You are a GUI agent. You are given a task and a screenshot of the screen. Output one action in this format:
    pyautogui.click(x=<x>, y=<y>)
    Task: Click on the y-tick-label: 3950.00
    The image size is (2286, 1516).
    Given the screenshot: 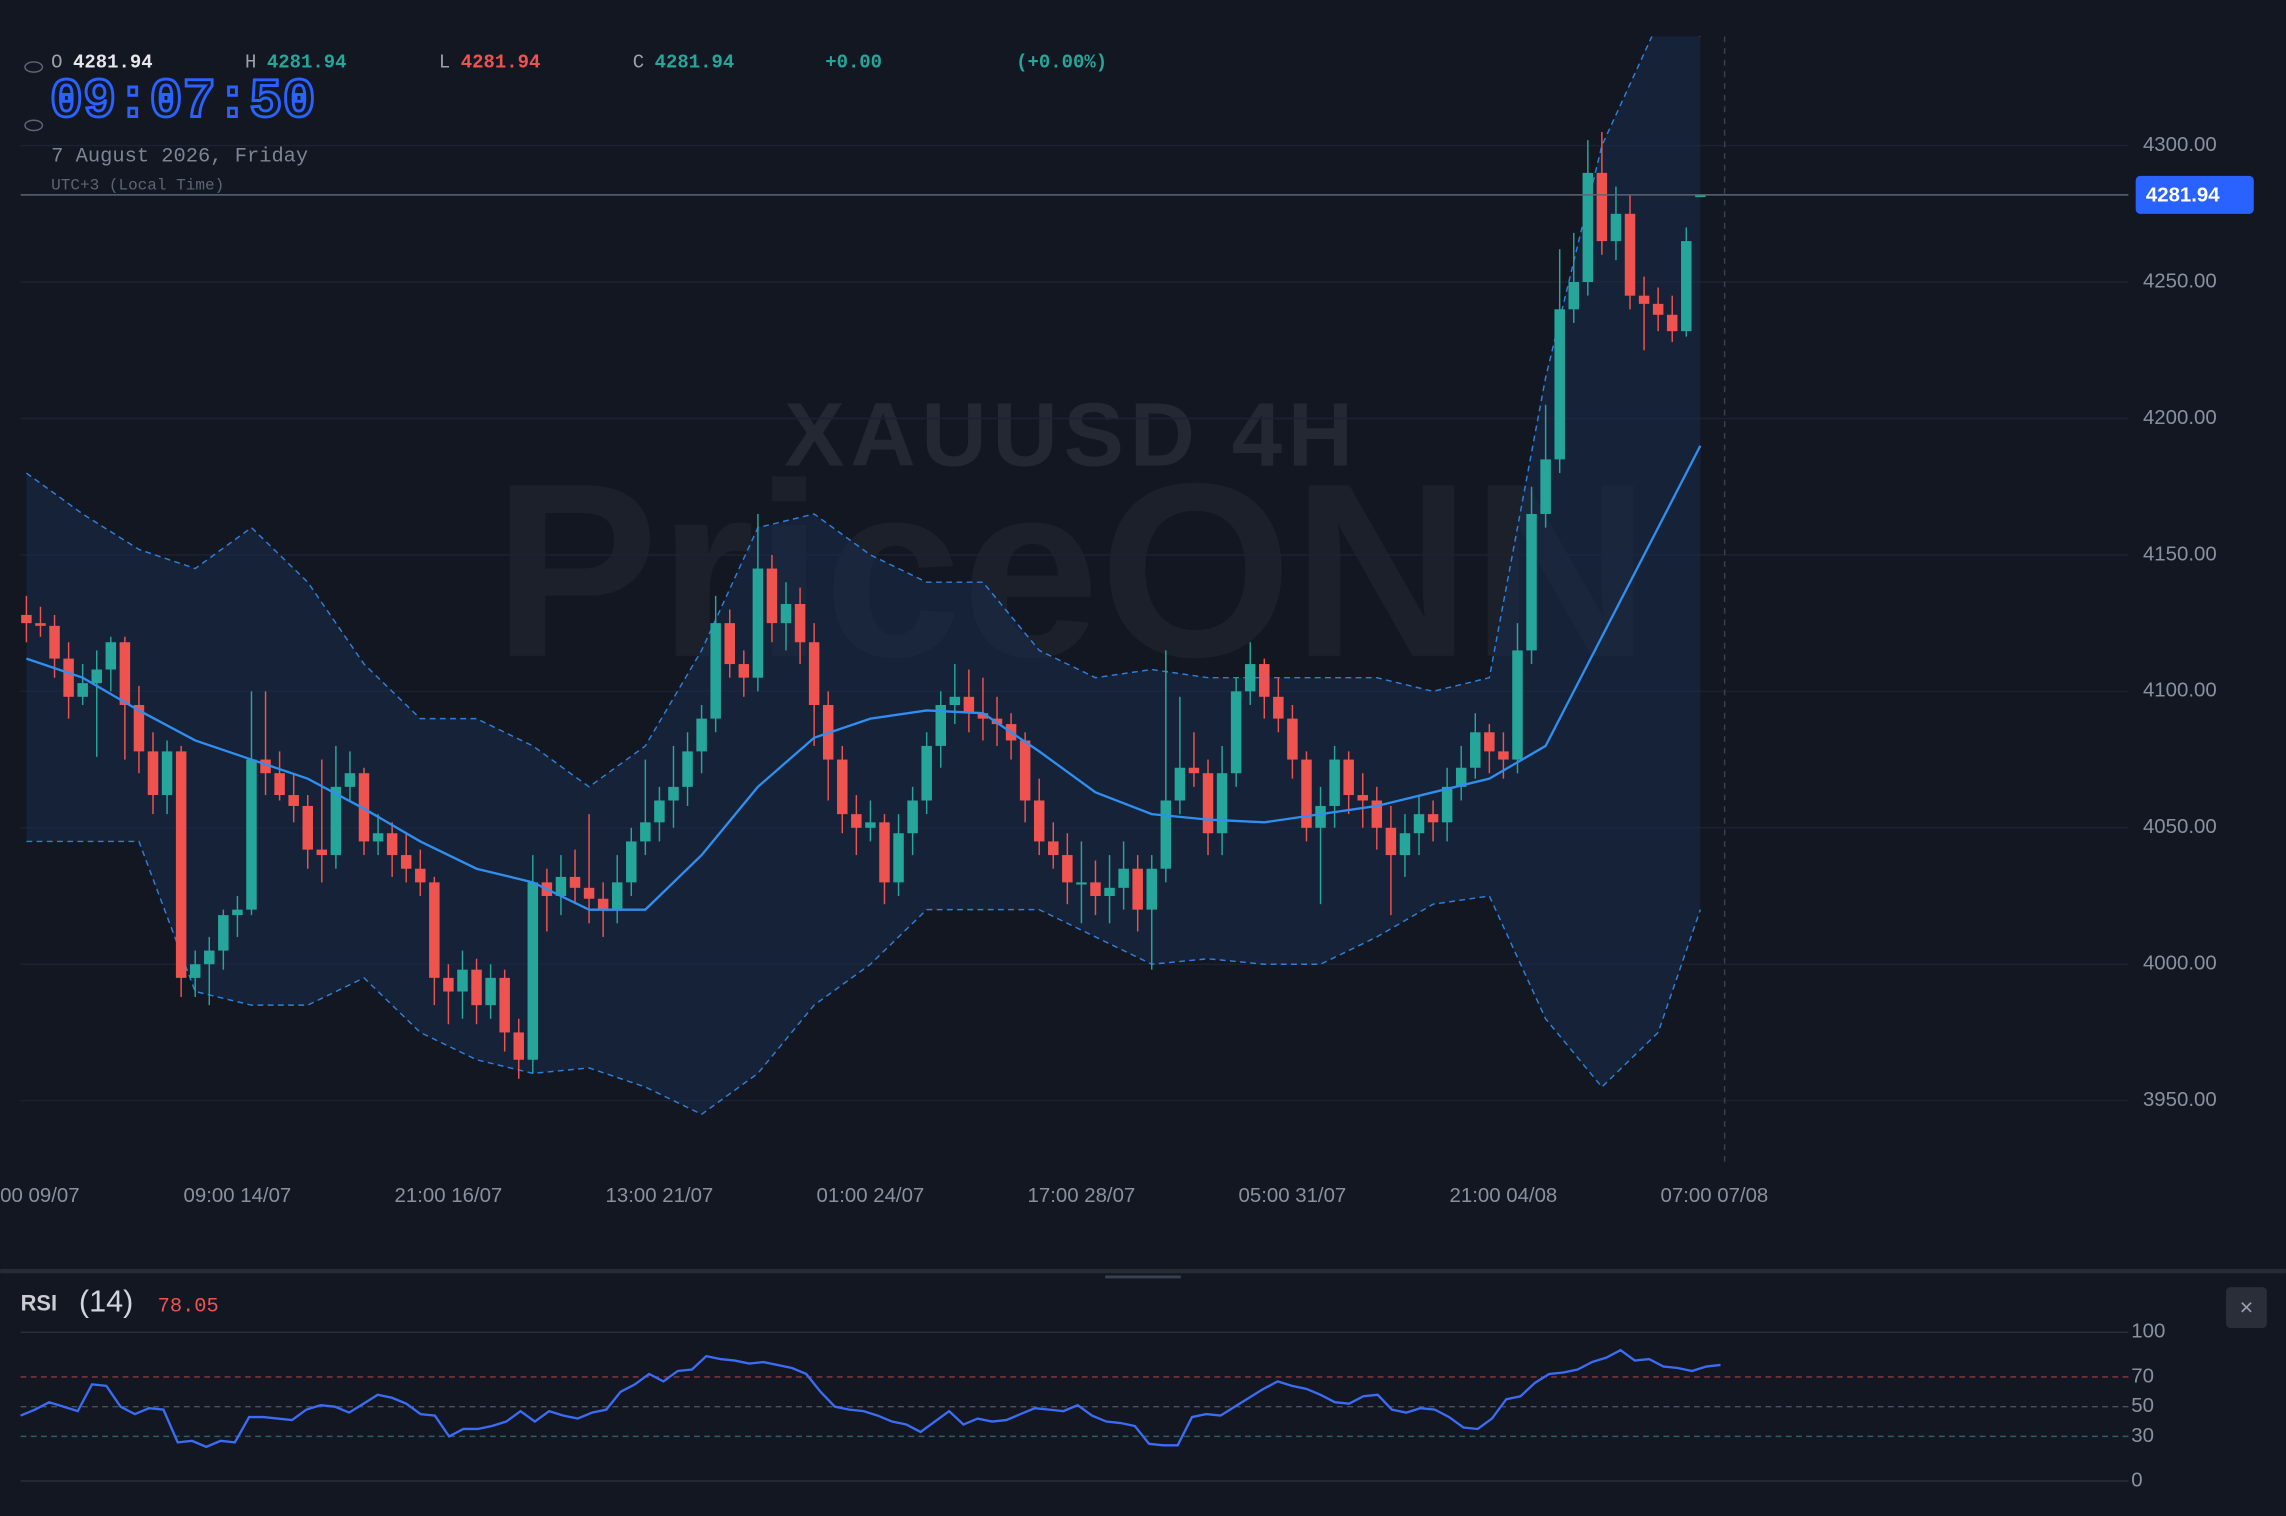 What is the action you would take?
    pyautogui.click(x=2180, y=1100)
    